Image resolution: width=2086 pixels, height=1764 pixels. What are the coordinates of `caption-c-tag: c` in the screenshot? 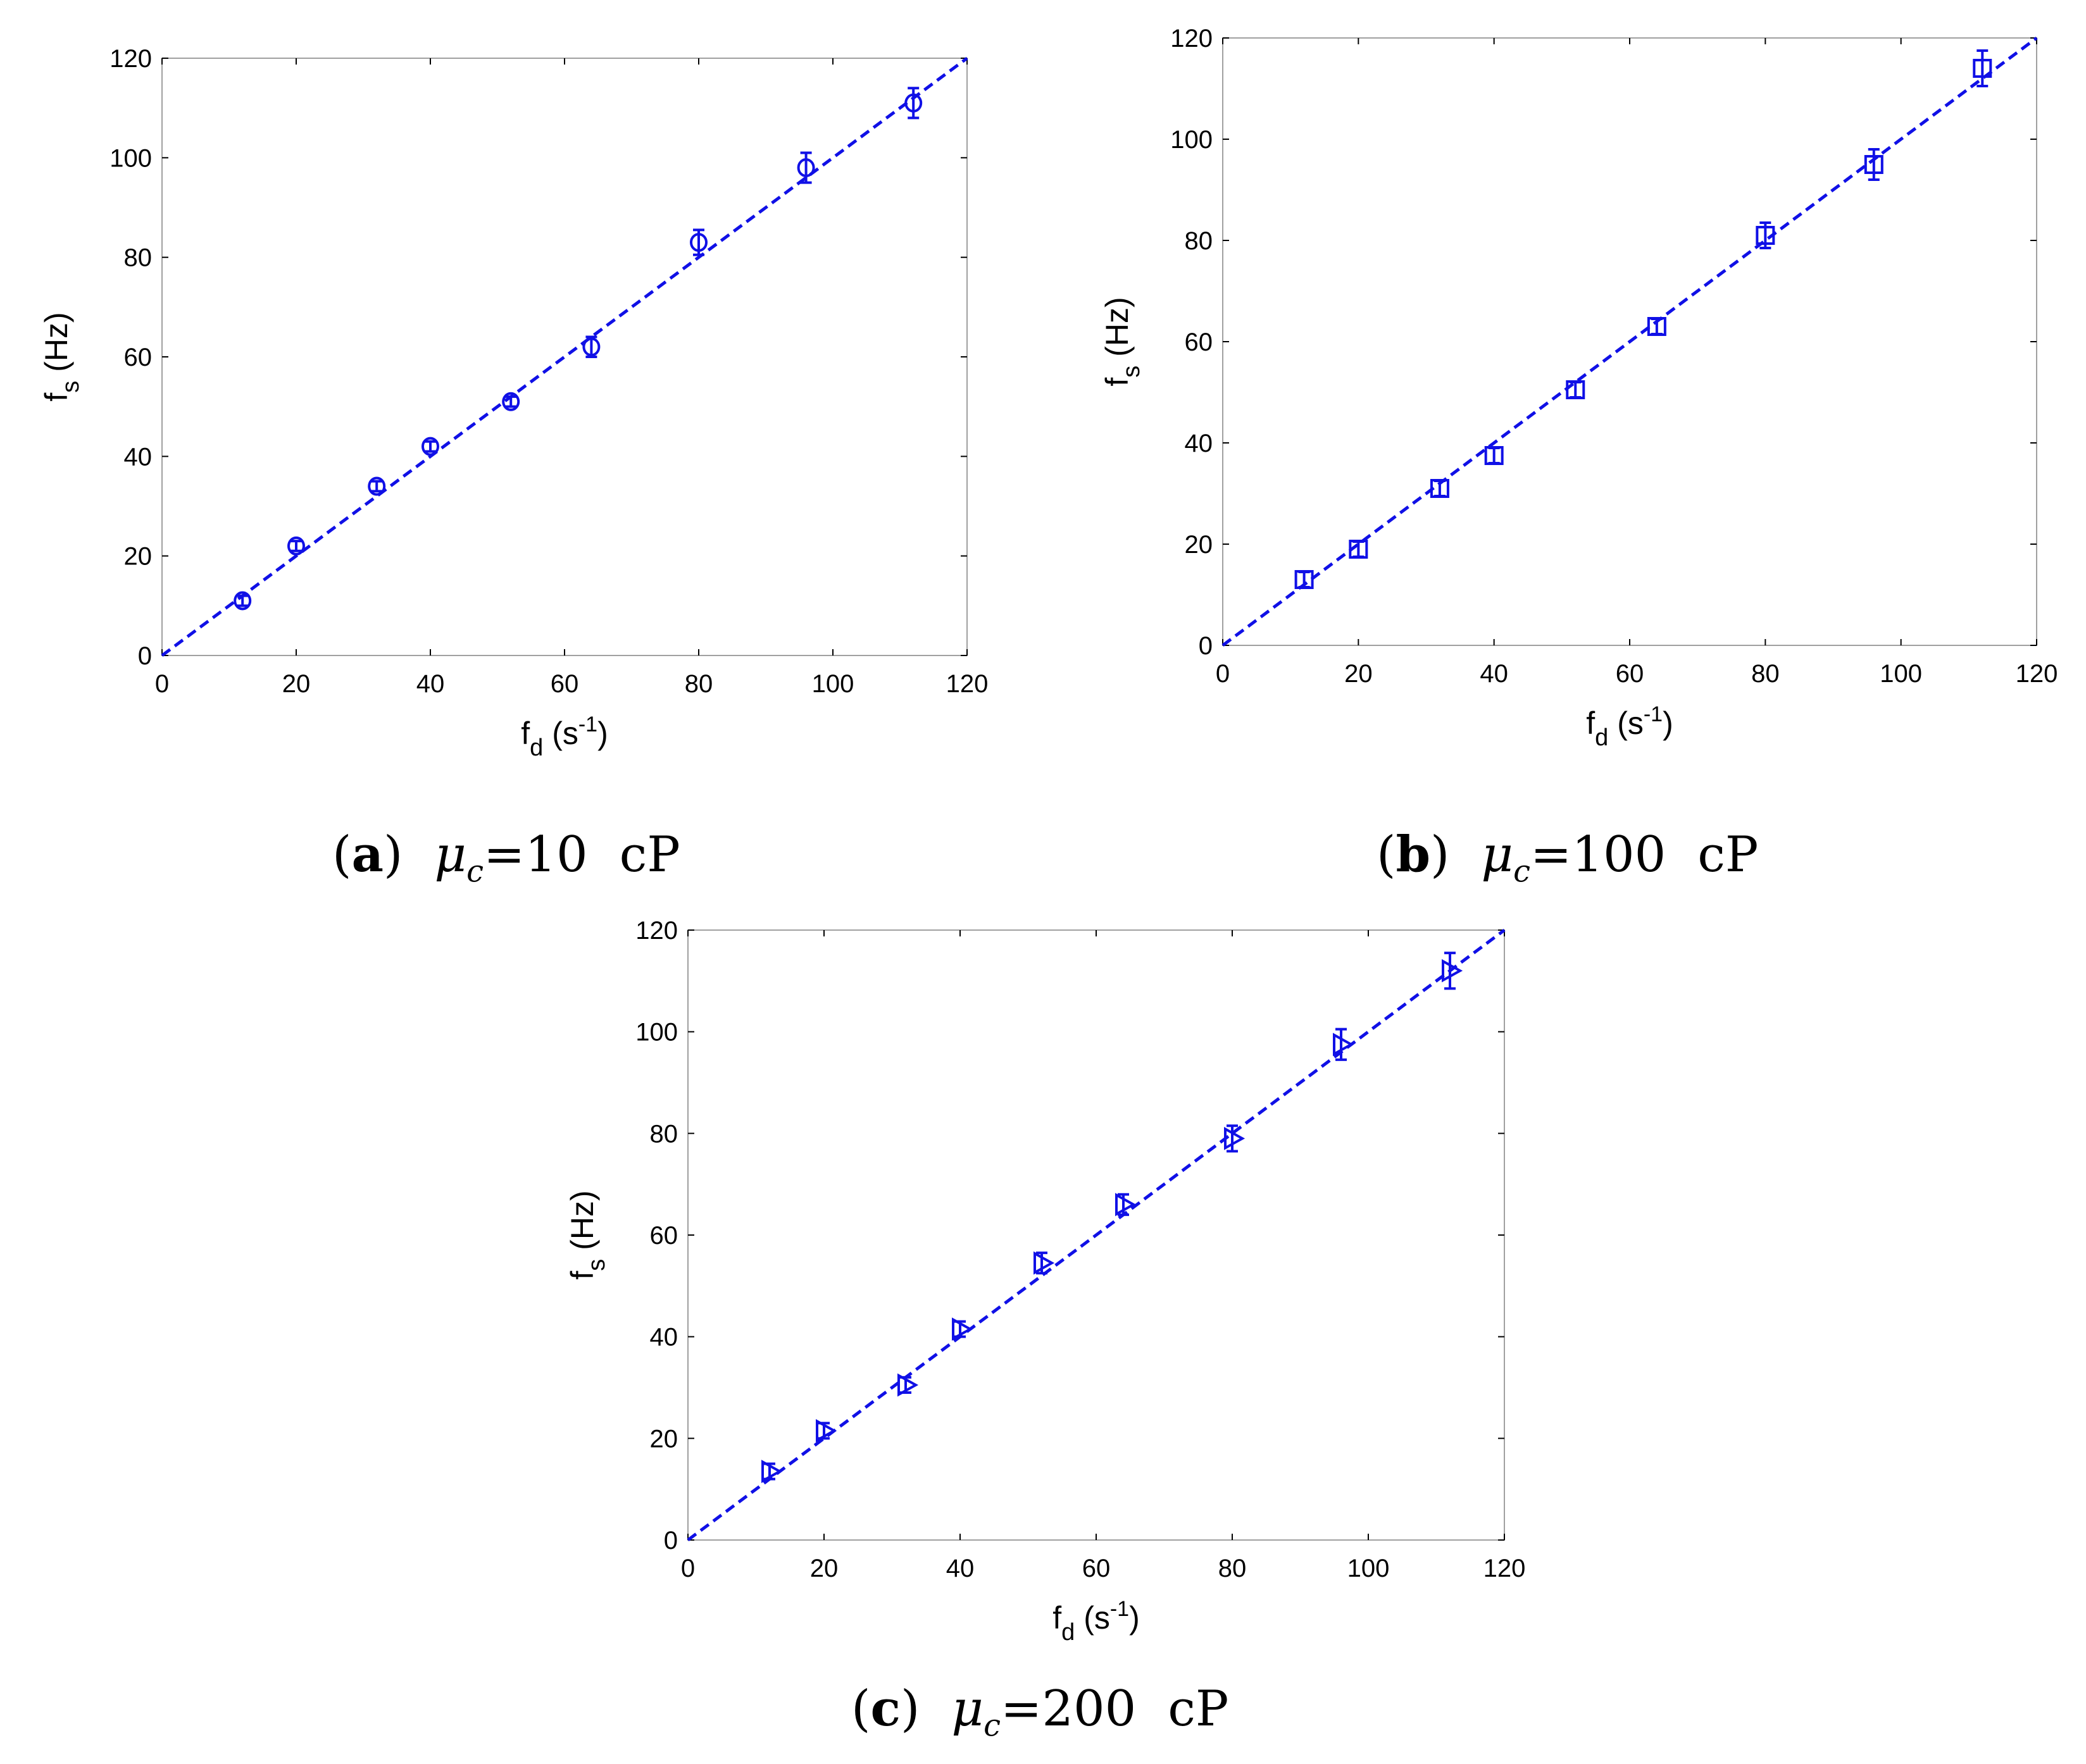 It's located at (885, 1708).